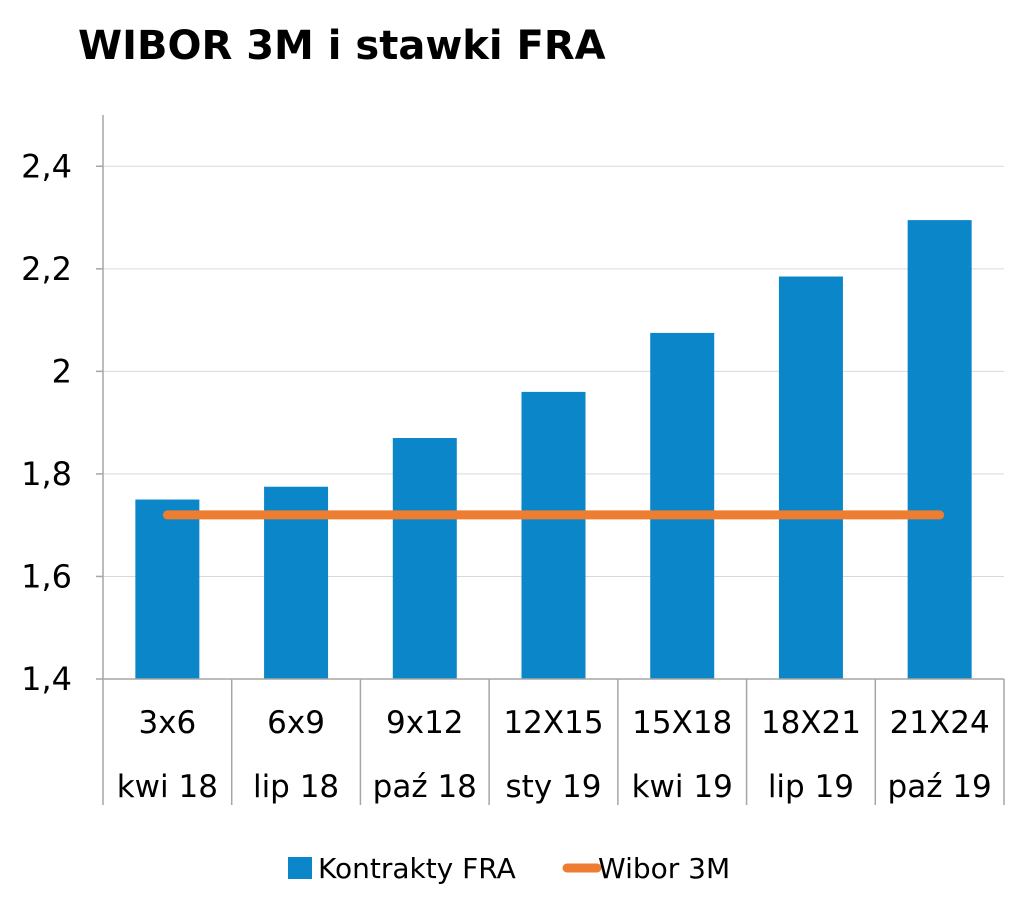  What do you see at coordinates (417, 868) in the screenshot?
I see `legend-label-kontrakty-fra: Kontrakty FRA` at bounding box center [417, 868].